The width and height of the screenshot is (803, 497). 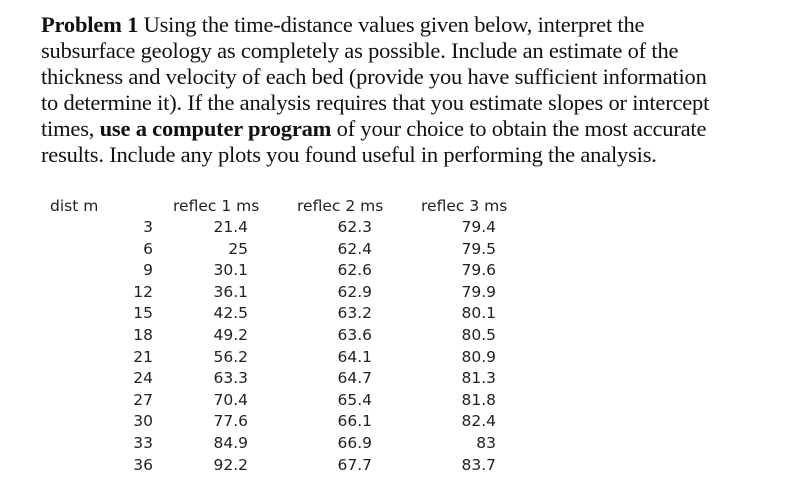 What do you see at coordinates (143, 421) in the screenshot?
I see `cell-dist: 30` at bounding box center [143, 421].